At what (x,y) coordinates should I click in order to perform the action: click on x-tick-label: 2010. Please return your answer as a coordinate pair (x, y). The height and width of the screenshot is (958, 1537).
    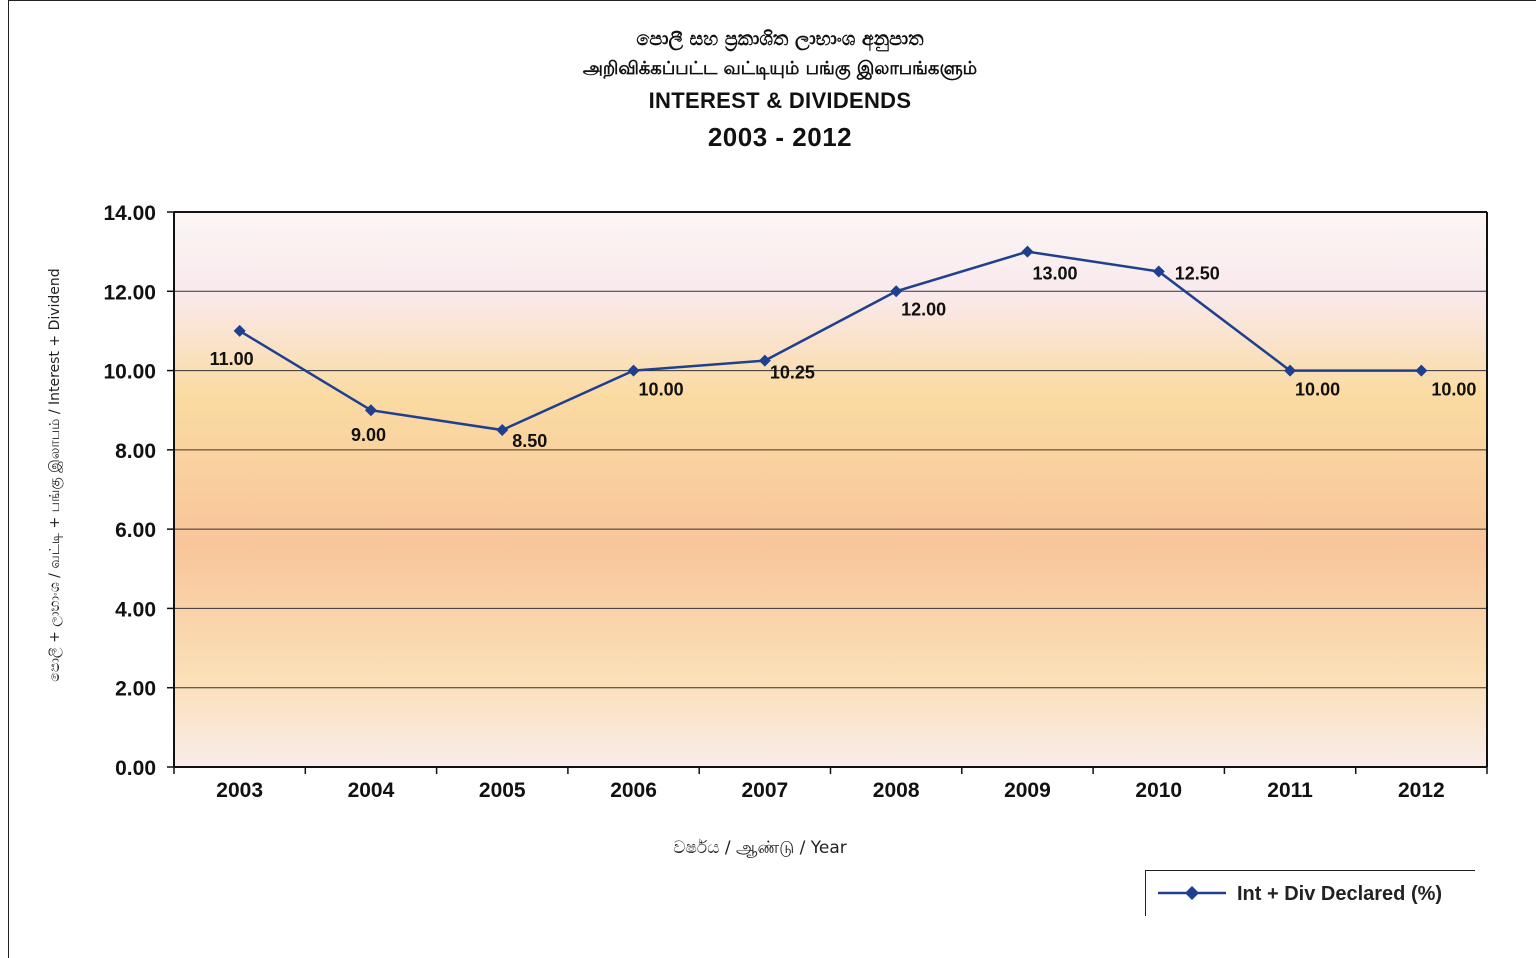
    Looking at the image, I should click on (1158, 790).